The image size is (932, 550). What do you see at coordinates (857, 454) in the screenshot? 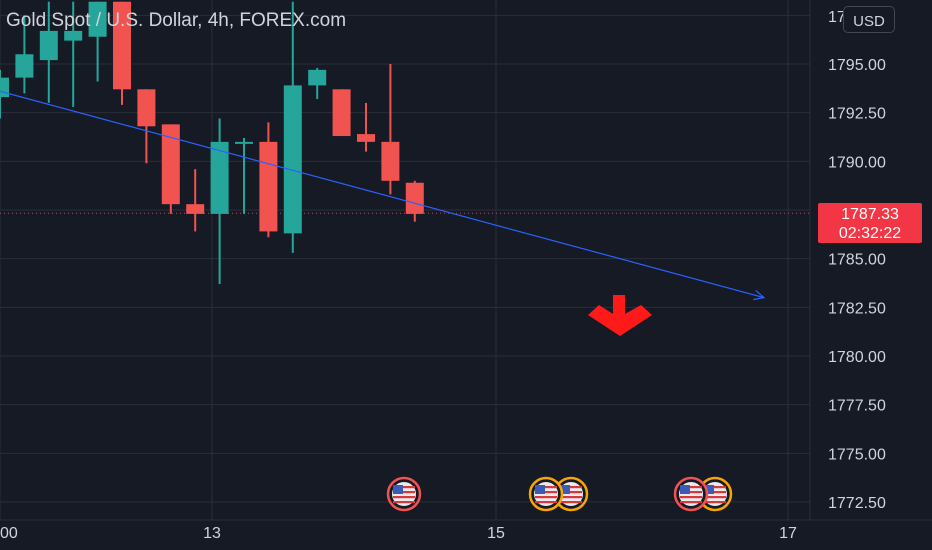
I see `price-tick-label: 1775.00` at bounding box center [857, 454].